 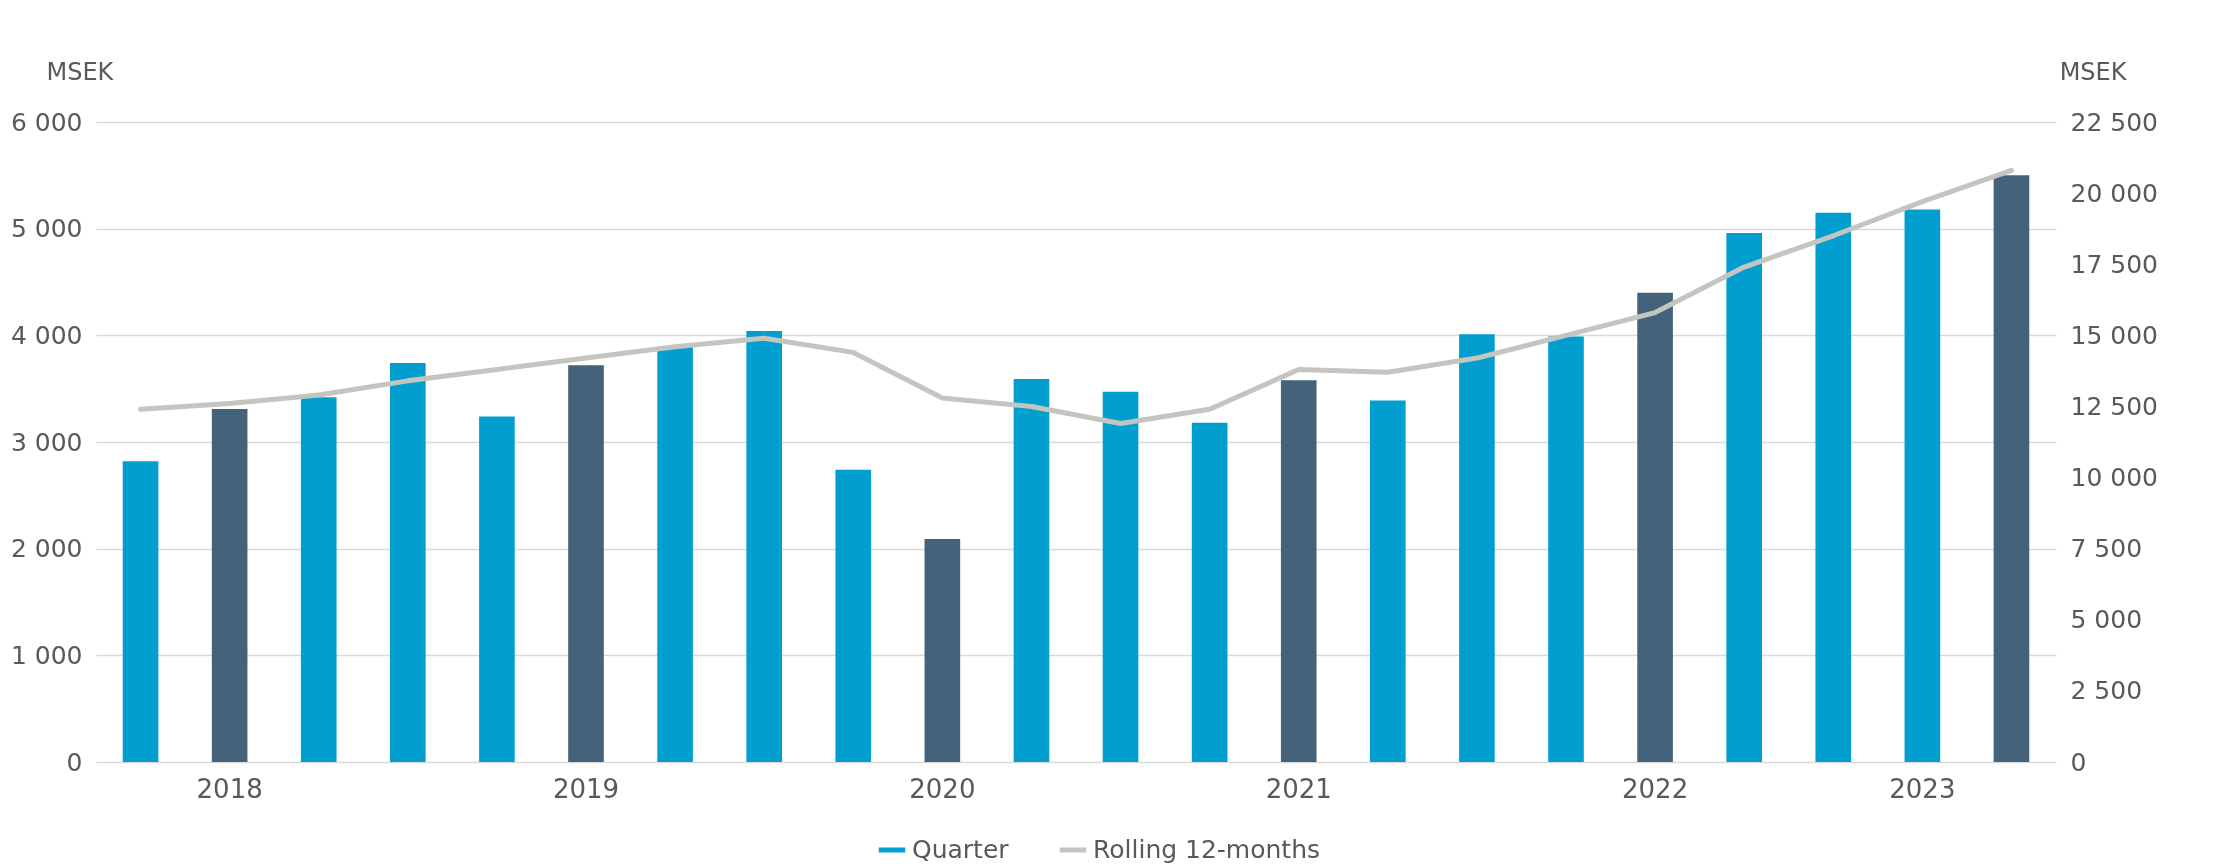 I want to click on x-tick-label: 2018, so click(x=229, y=788).